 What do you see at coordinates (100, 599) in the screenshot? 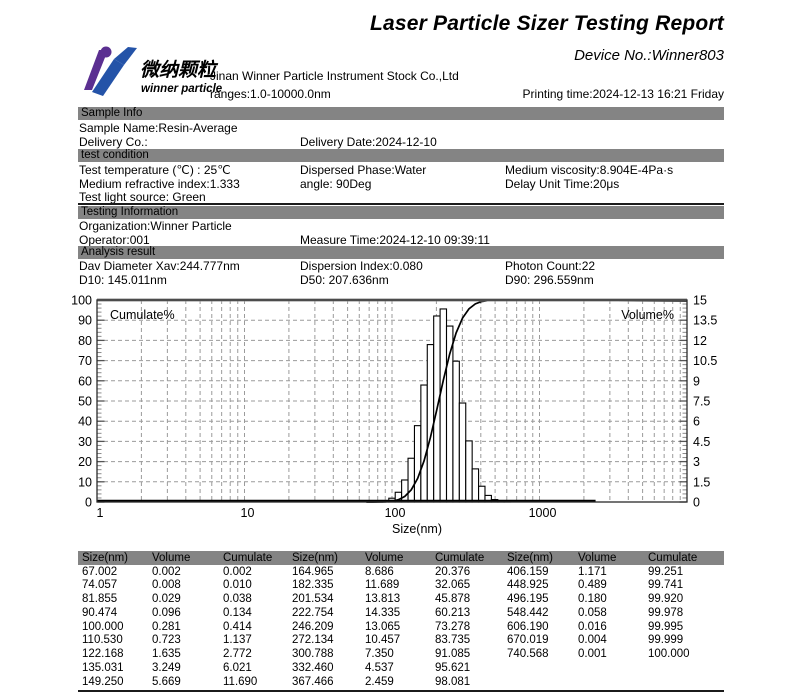
I see `table-cell: 81.855` at bounding box center [100, 599].